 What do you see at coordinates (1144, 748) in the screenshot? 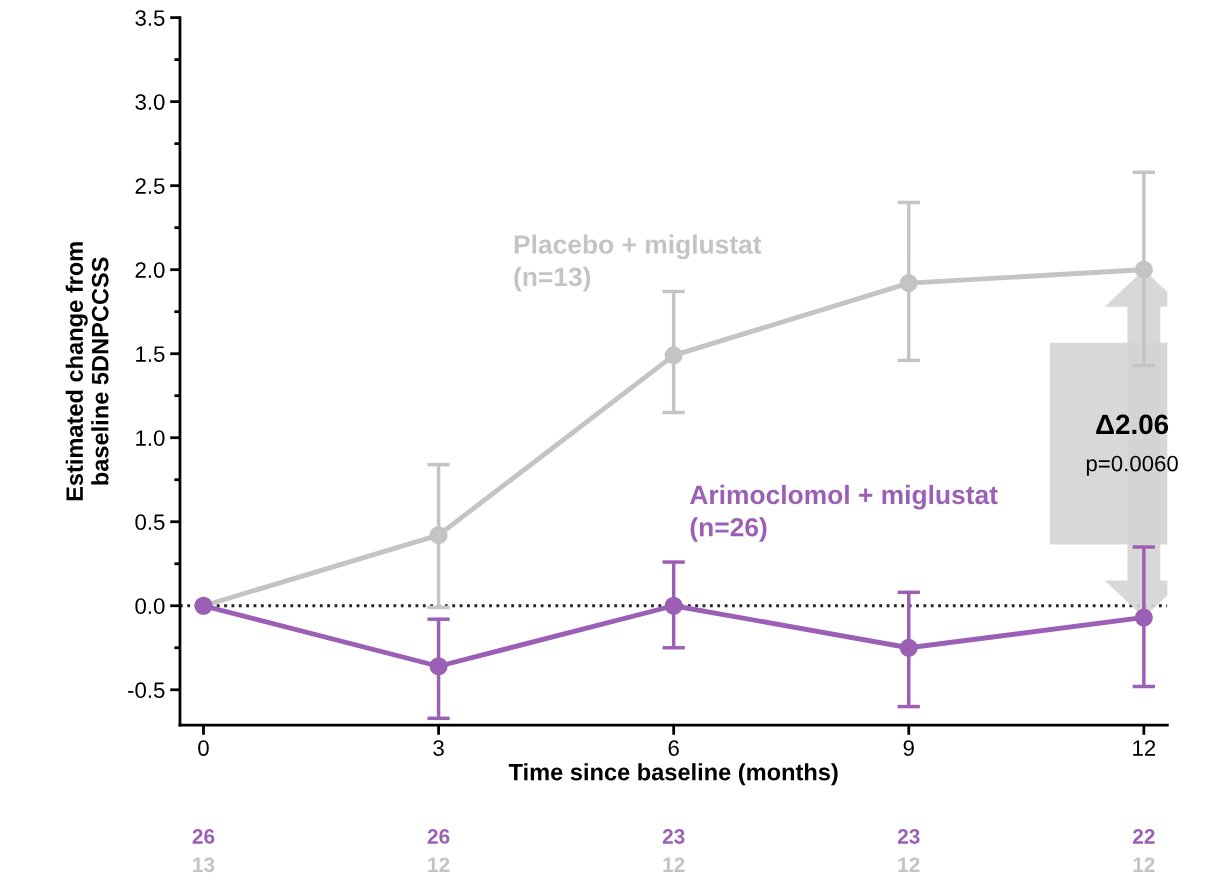
I see `x-tick-label: 12` at bounding box center [1144, 748].